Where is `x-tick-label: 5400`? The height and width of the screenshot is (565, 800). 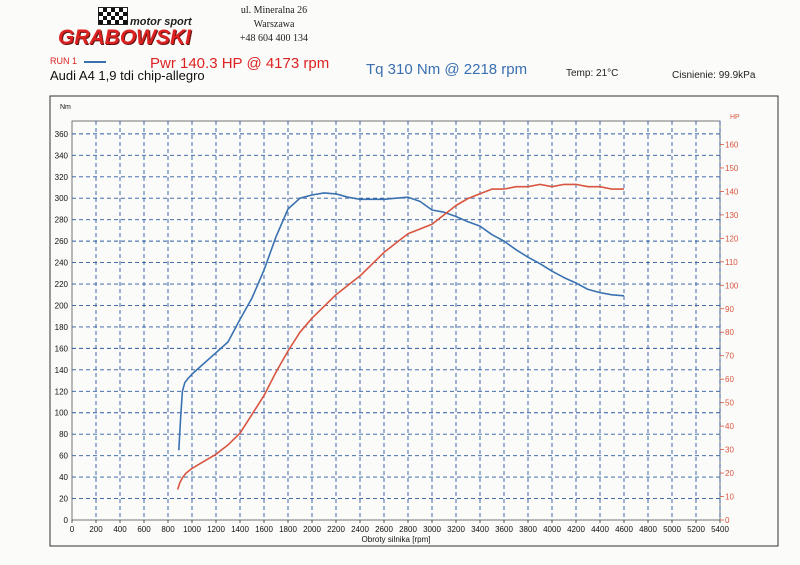 x-tick-label: 5400 is located at coordinates (720, 529).